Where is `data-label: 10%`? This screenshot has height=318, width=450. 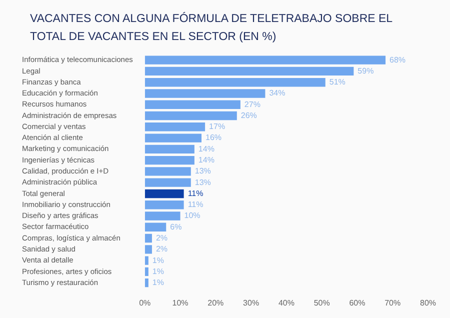
data-label: 10% is located at coordinates (192, 215).